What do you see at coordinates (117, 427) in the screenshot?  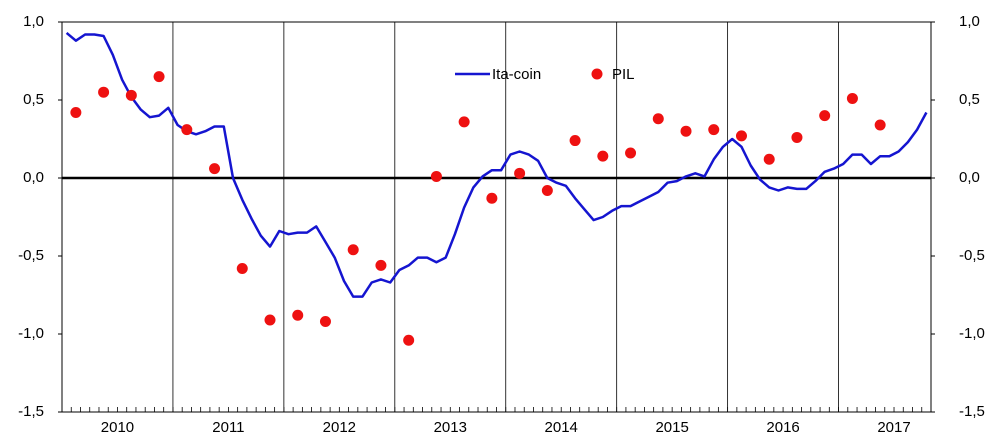 I see `x-tick-label: 2010` at bounding box center [117, 427].